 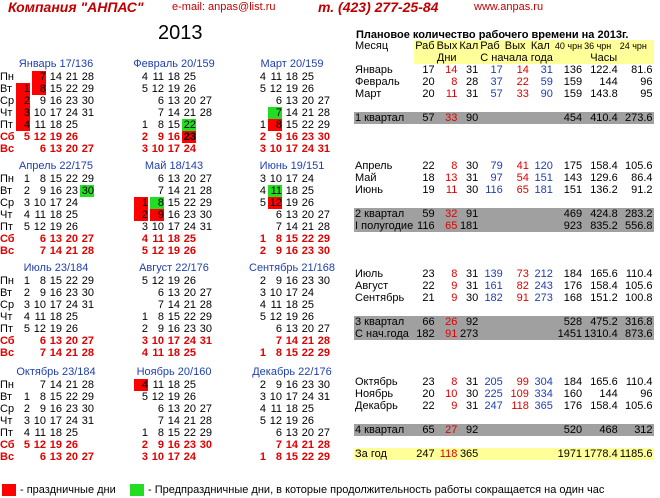 What do you see at coordinates (87, 397) in the screenshot?
I see `calendar-day: 29` at bounding box center [87, 397].